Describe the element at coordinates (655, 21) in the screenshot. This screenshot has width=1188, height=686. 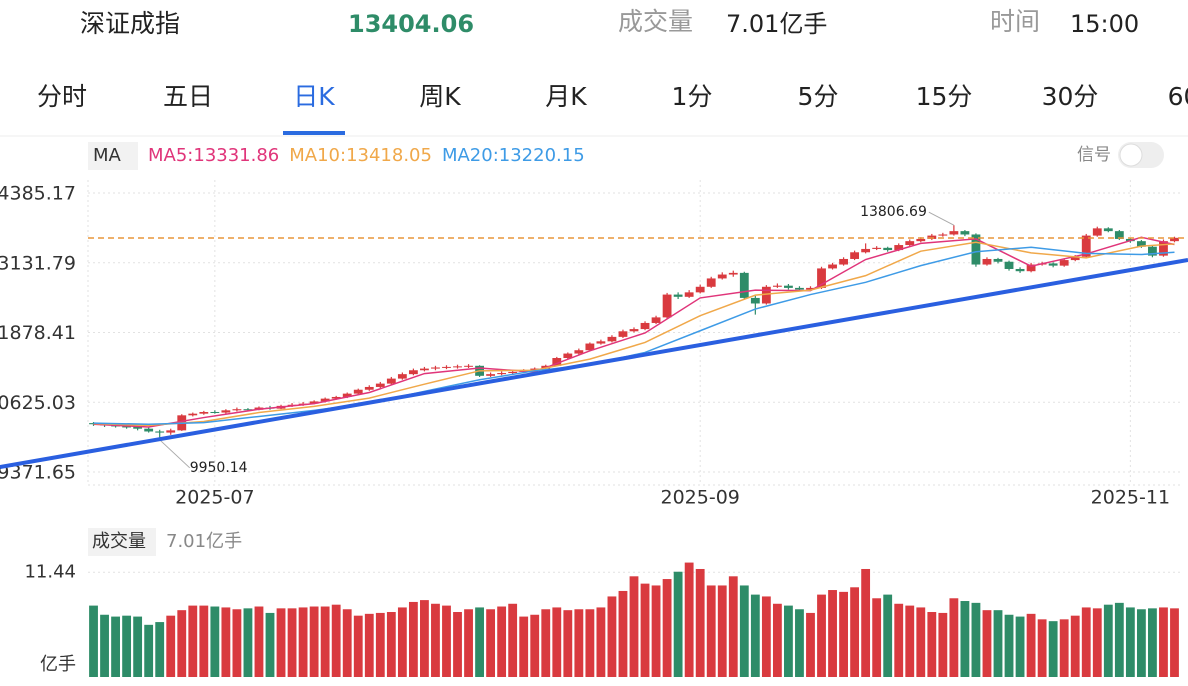
I see `volume-label: 成交量` at that location.